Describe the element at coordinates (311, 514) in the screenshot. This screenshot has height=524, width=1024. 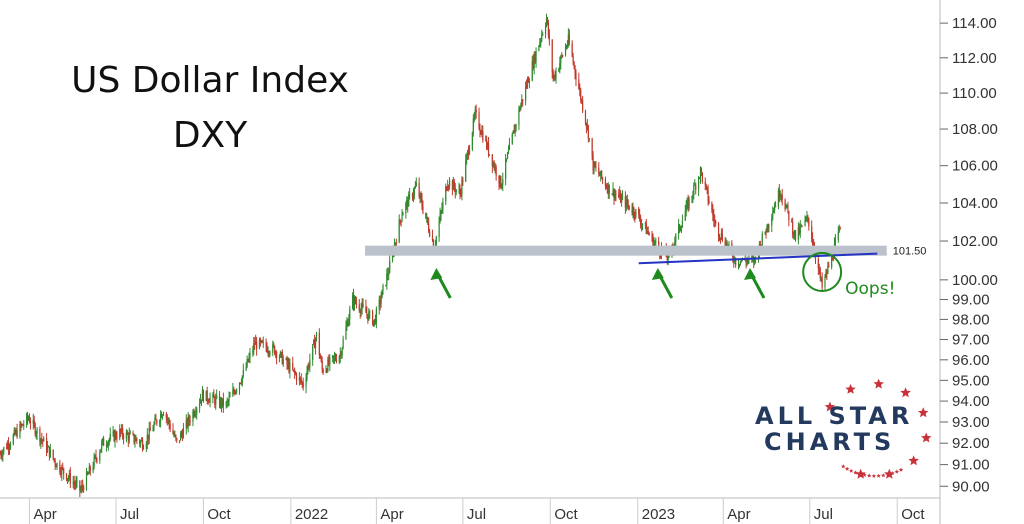
I see `x-tick-label: 2022` at that location.